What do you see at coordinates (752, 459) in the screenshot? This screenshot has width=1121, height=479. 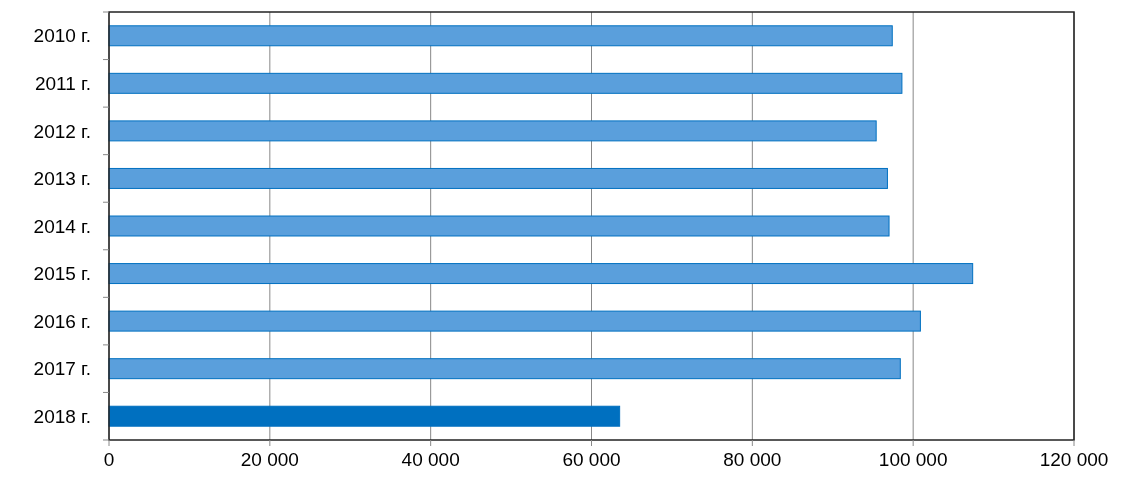 I see `x-tick-label: 80 000` at bounding box center [752, 459].